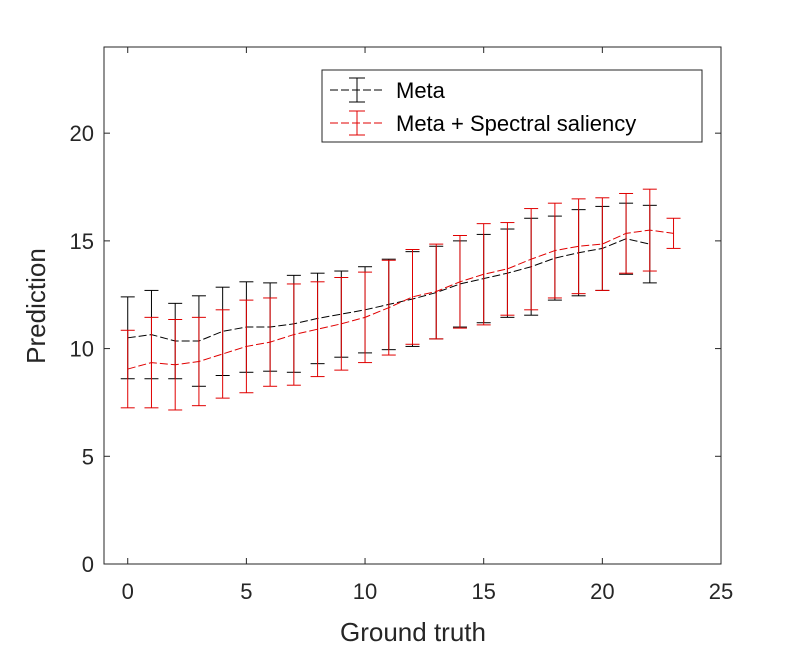 The height and width of the screenshot is (652, 798). I want to click on y-tick-label: 15, so click(82, 241).